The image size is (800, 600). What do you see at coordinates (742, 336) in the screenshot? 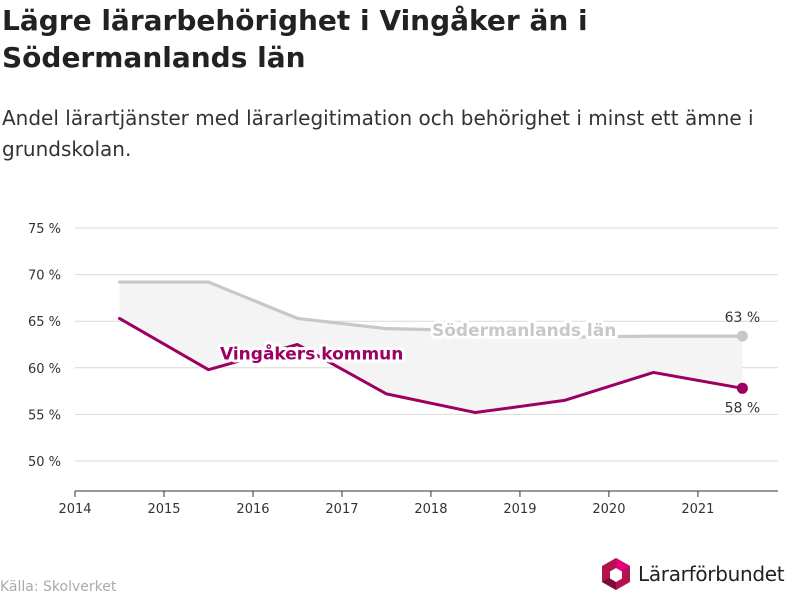
I see `end-point-lan` at bounding box center [742, 336].